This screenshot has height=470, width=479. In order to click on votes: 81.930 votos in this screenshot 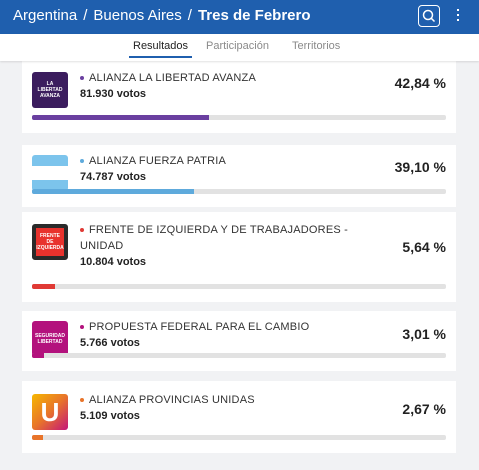, I will do `click(113, 94)`.